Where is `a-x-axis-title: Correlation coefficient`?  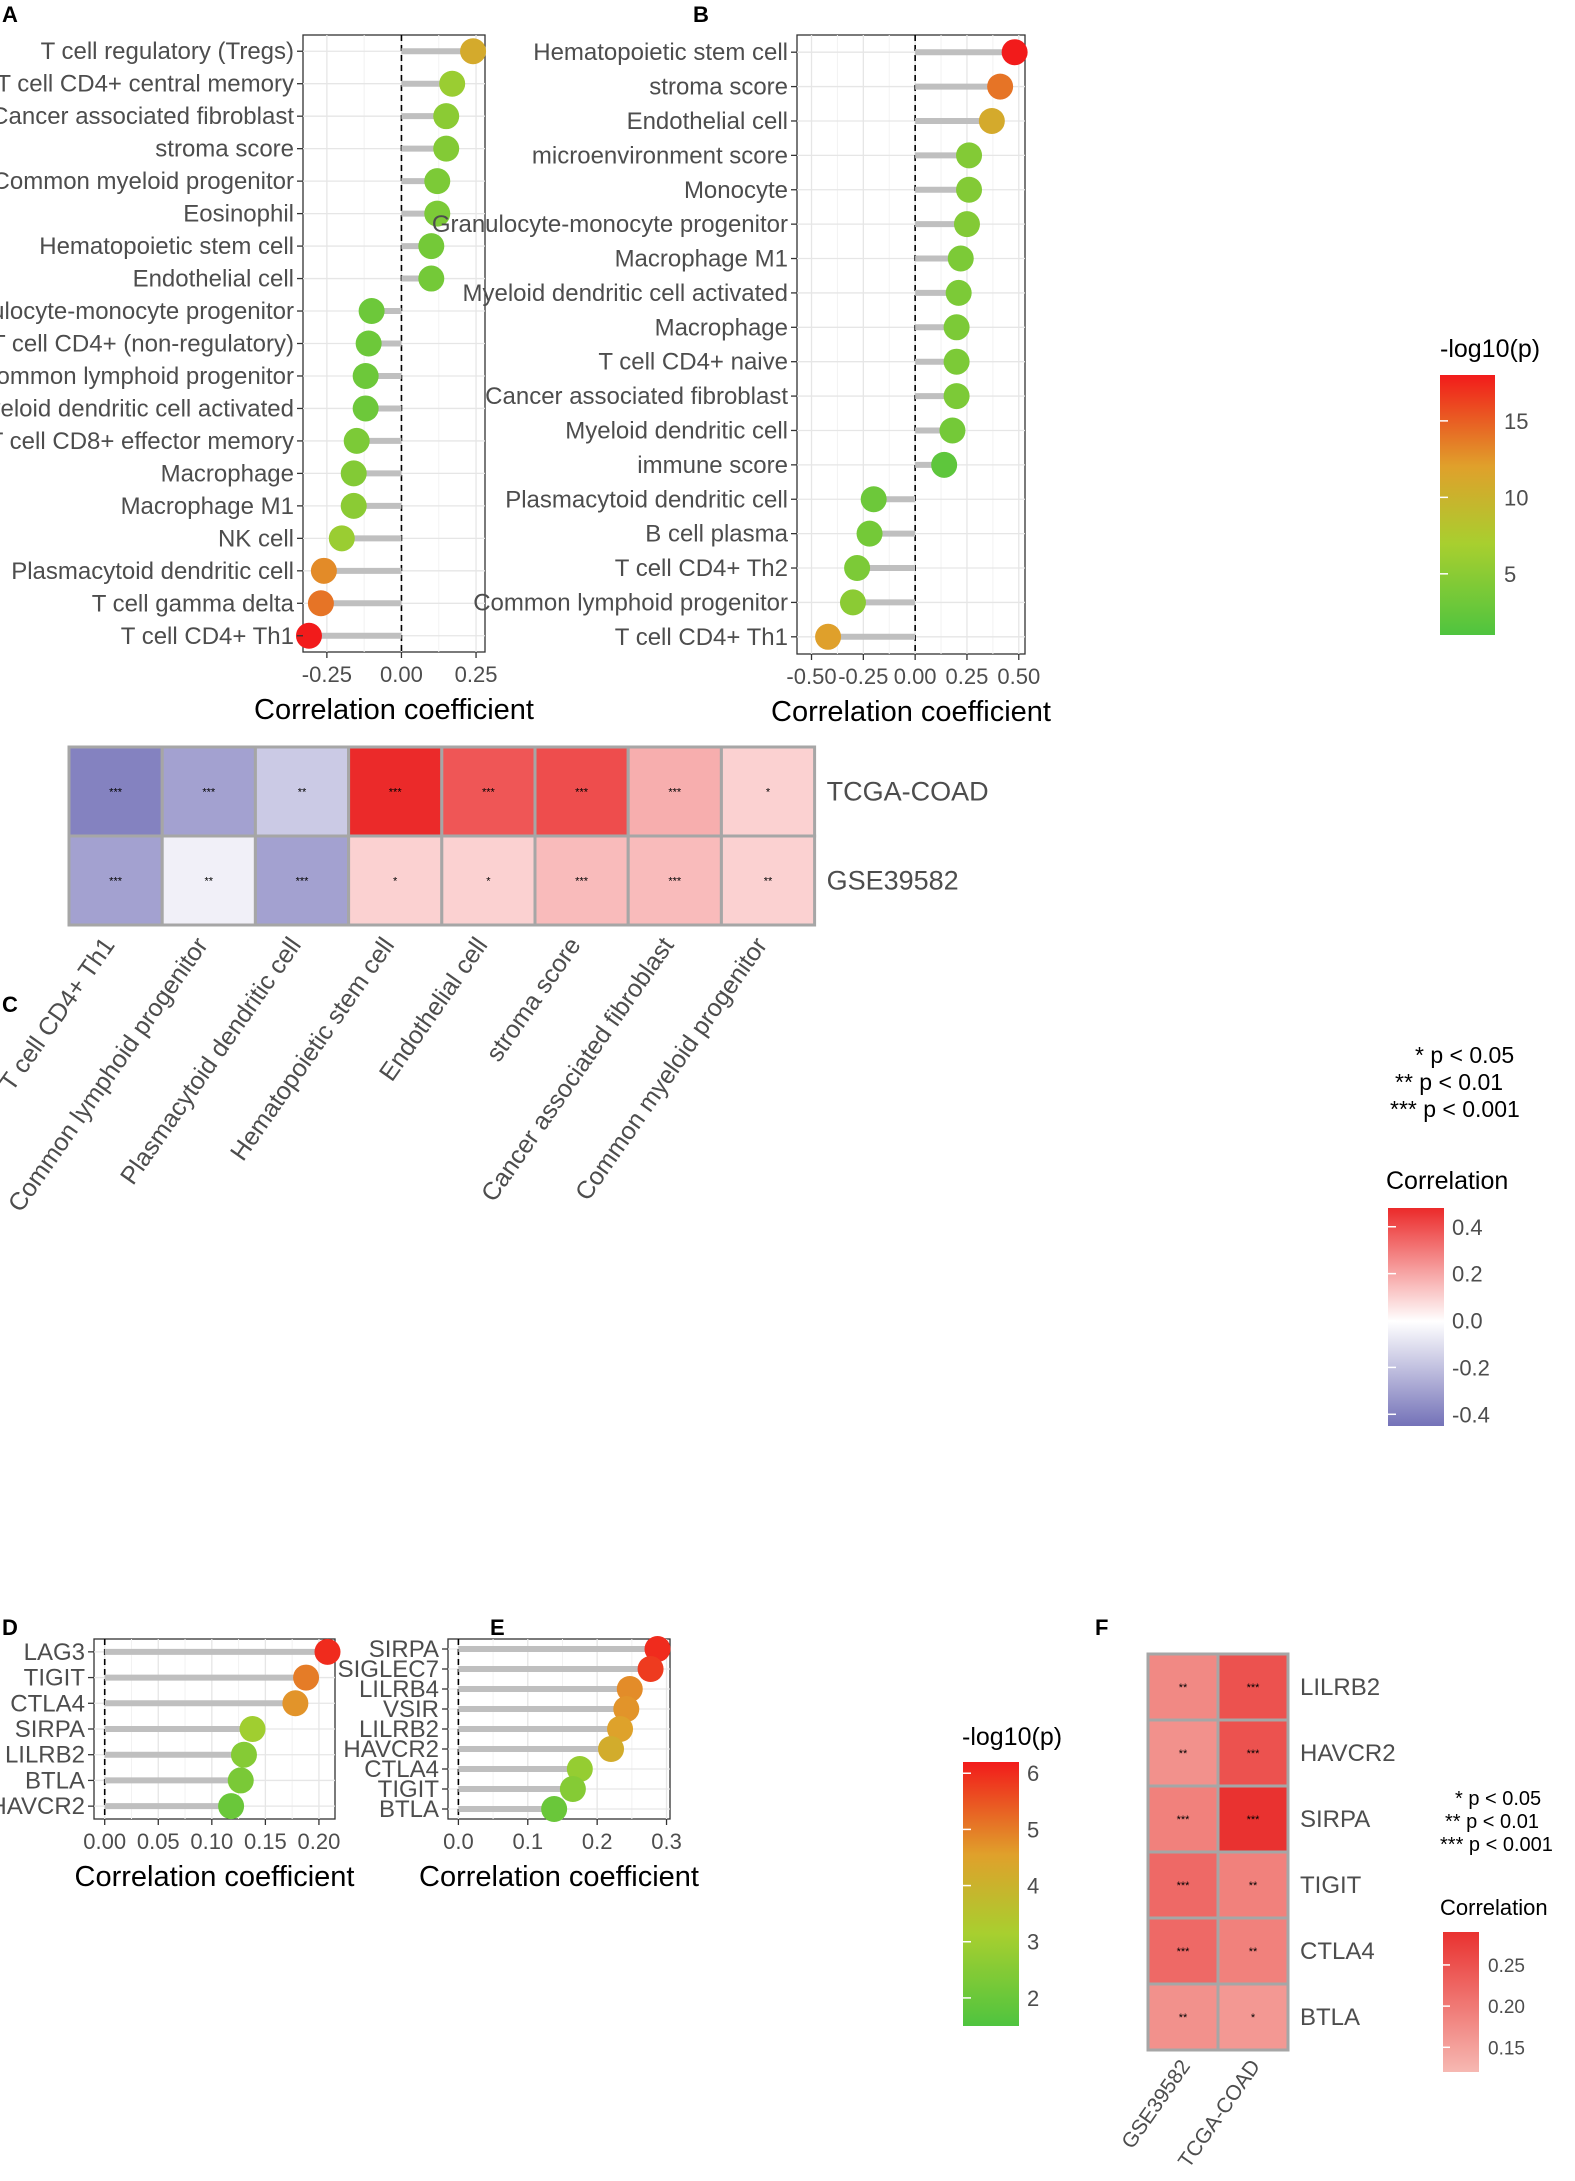
a-x-axis-title: Correlation coefficient is located at coordinates (394, 710).